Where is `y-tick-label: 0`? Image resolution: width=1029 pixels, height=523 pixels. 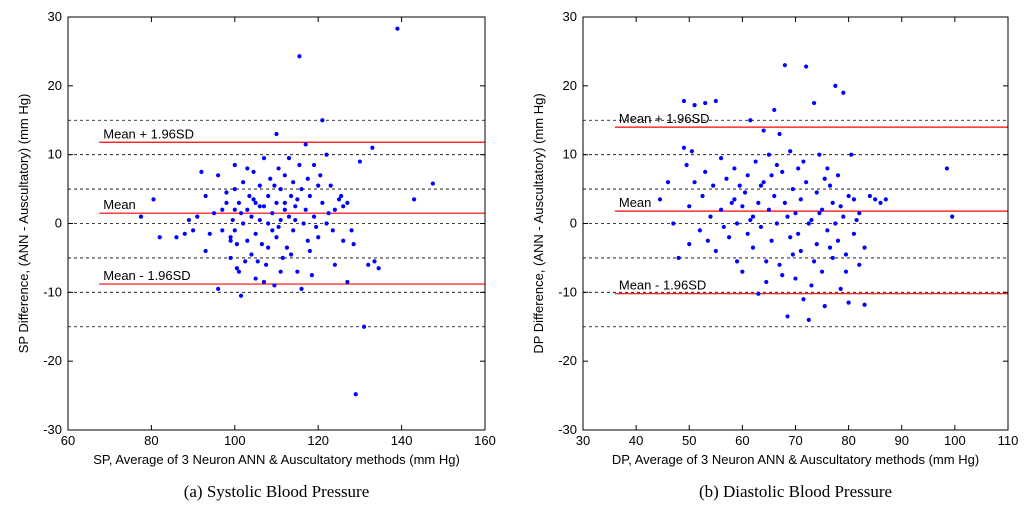 y-tick-label: 0 is located at coordinates (58, 223).